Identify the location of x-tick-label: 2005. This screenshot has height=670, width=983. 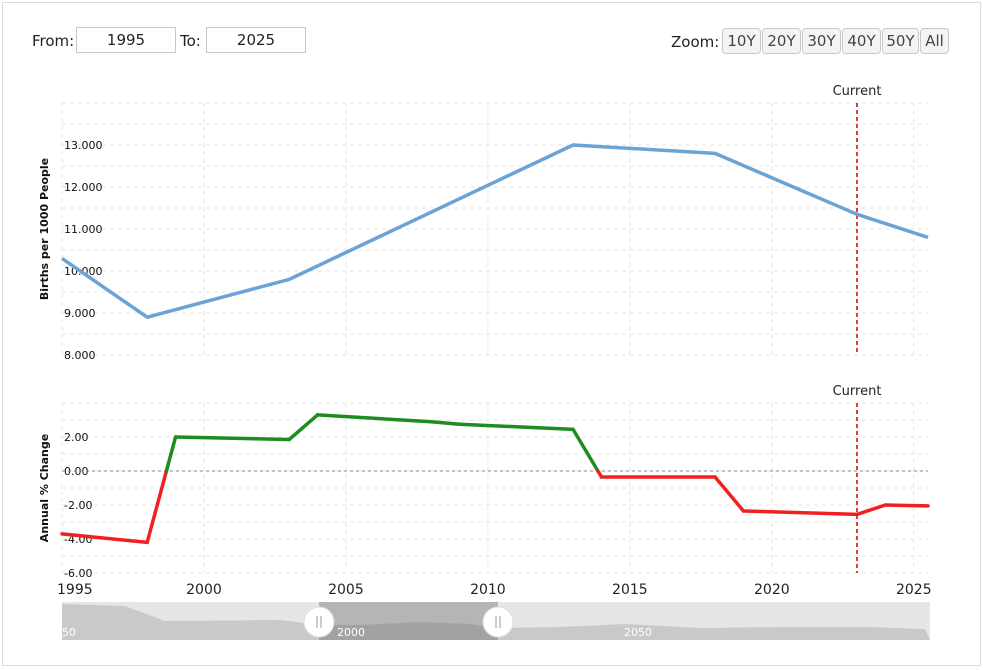
(346, 590).